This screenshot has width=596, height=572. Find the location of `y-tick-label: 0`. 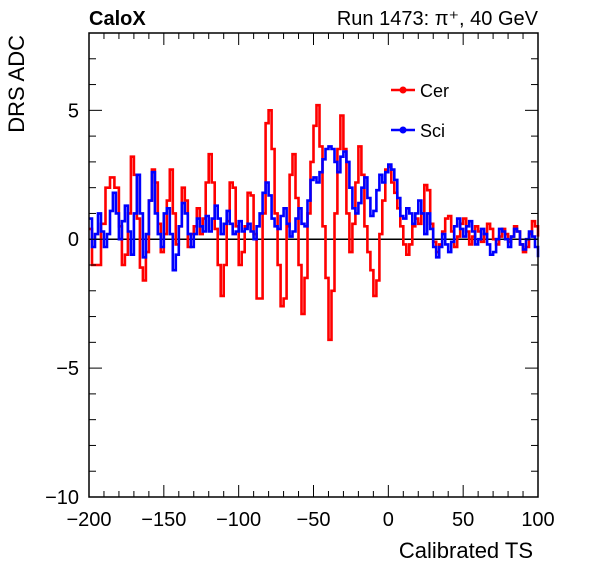

y-tick-label: 0 is located at coordinates (73, 240).